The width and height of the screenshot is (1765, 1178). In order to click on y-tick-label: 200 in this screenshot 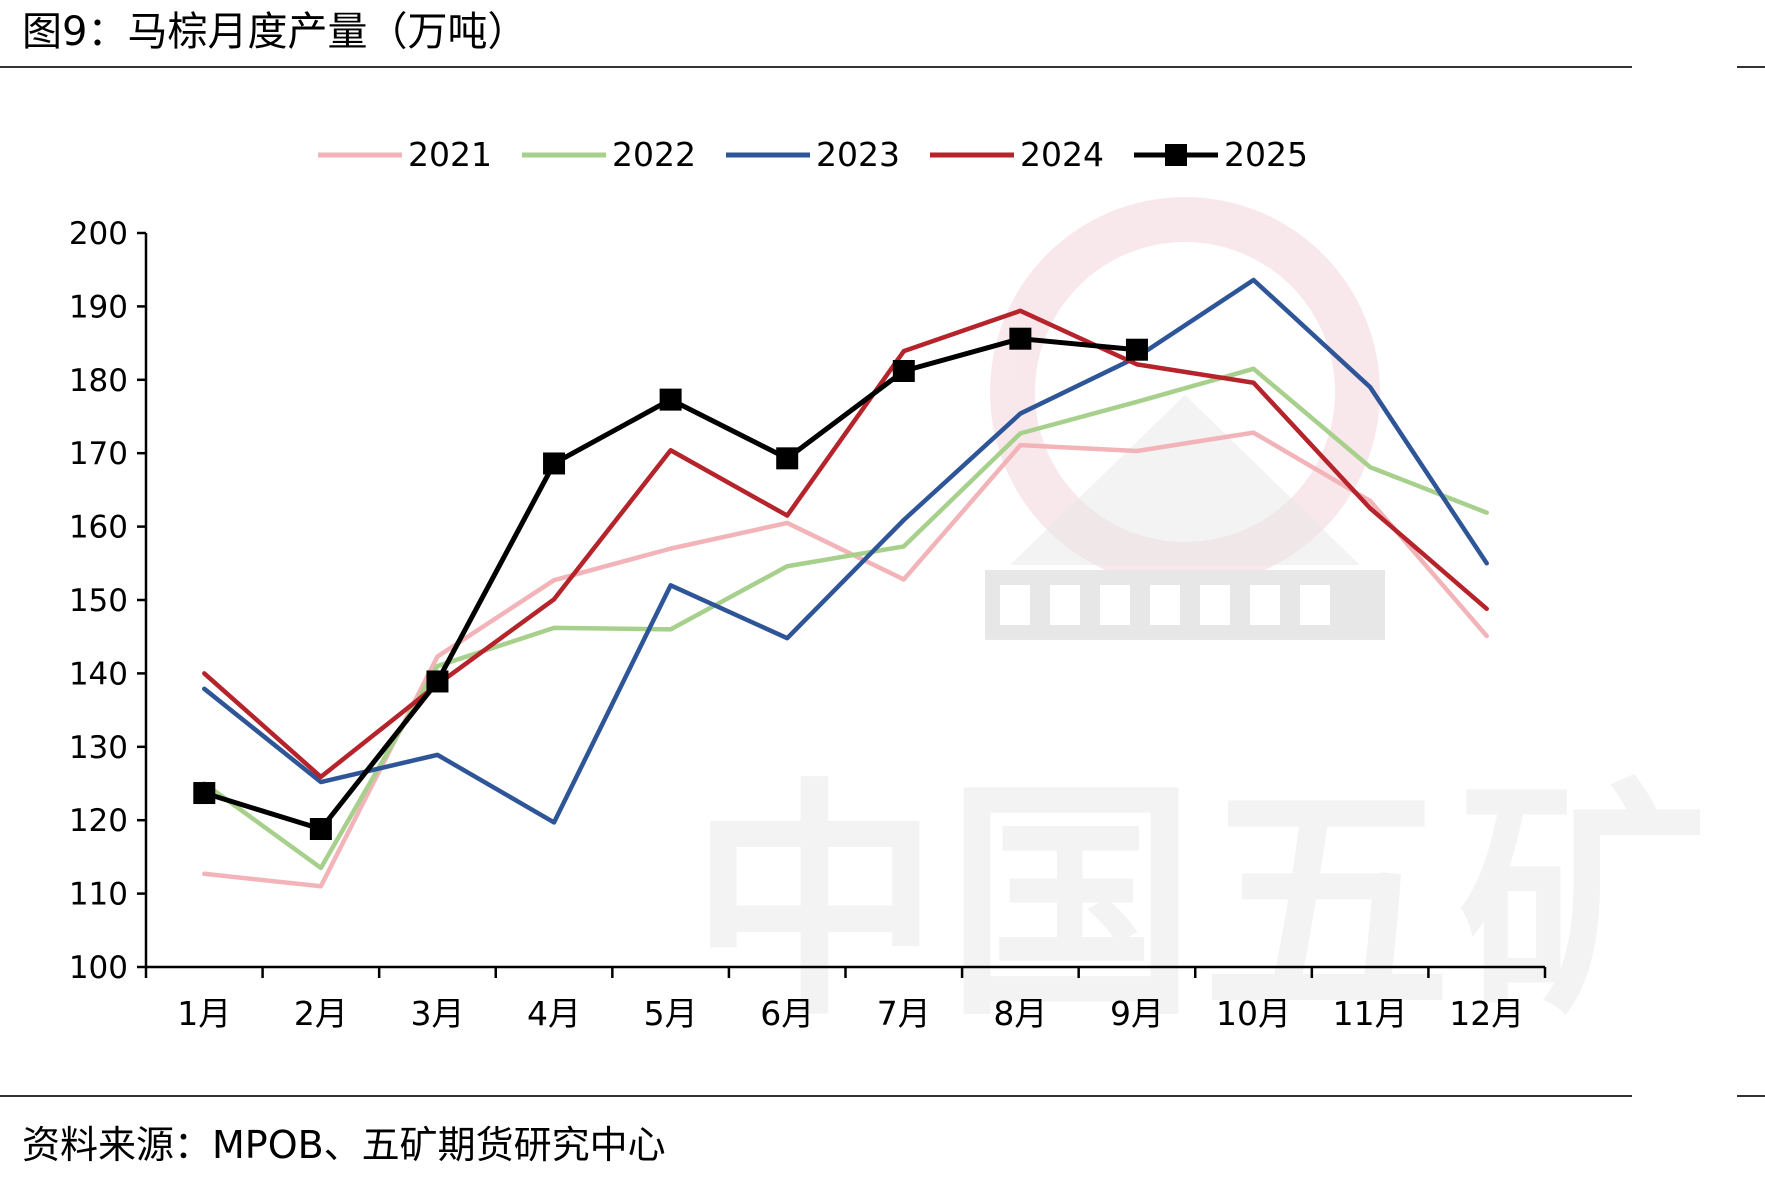, I will do `click(98, 234)`.